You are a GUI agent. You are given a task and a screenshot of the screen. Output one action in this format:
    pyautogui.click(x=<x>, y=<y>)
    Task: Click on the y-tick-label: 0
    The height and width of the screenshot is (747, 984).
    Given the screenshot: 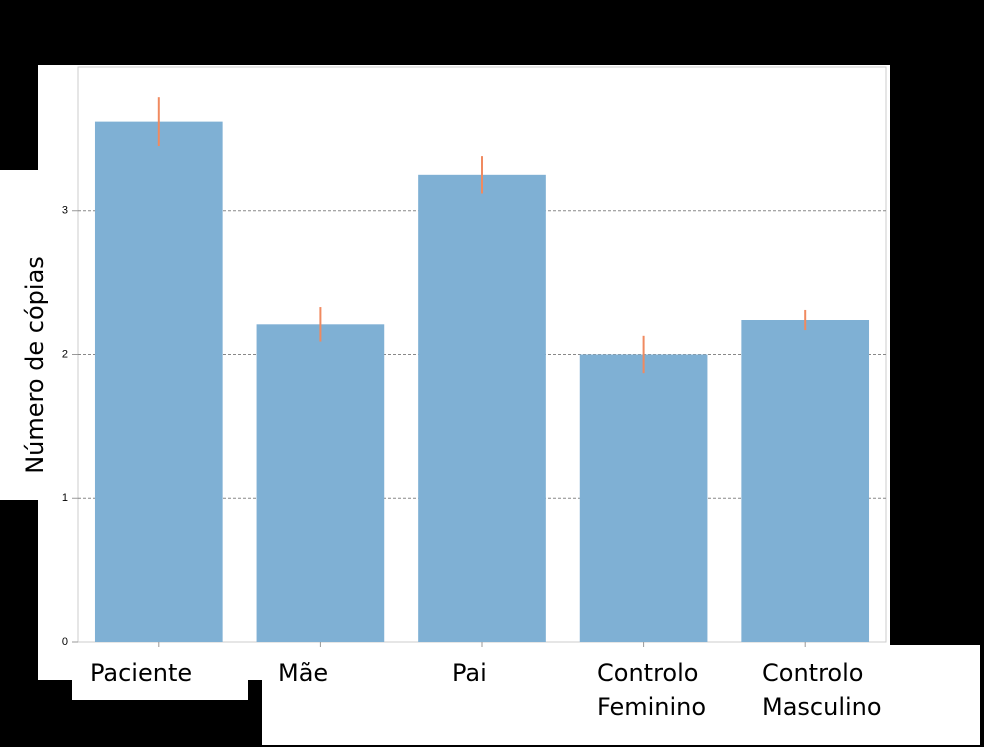 What is the action you would take?
    pyautogui.click(x=65, y=642)
    